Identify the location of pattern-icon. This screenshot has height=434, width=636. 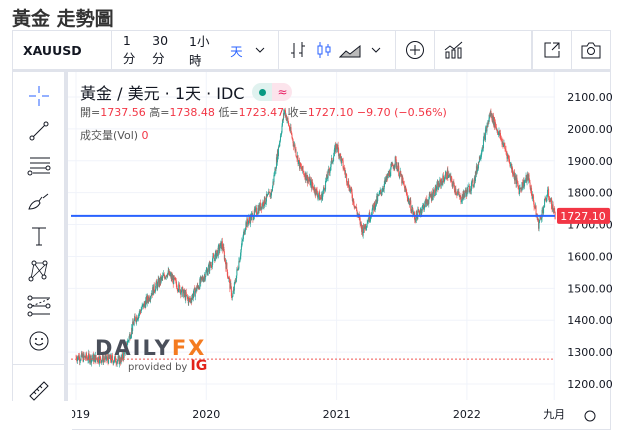
(39, 271).